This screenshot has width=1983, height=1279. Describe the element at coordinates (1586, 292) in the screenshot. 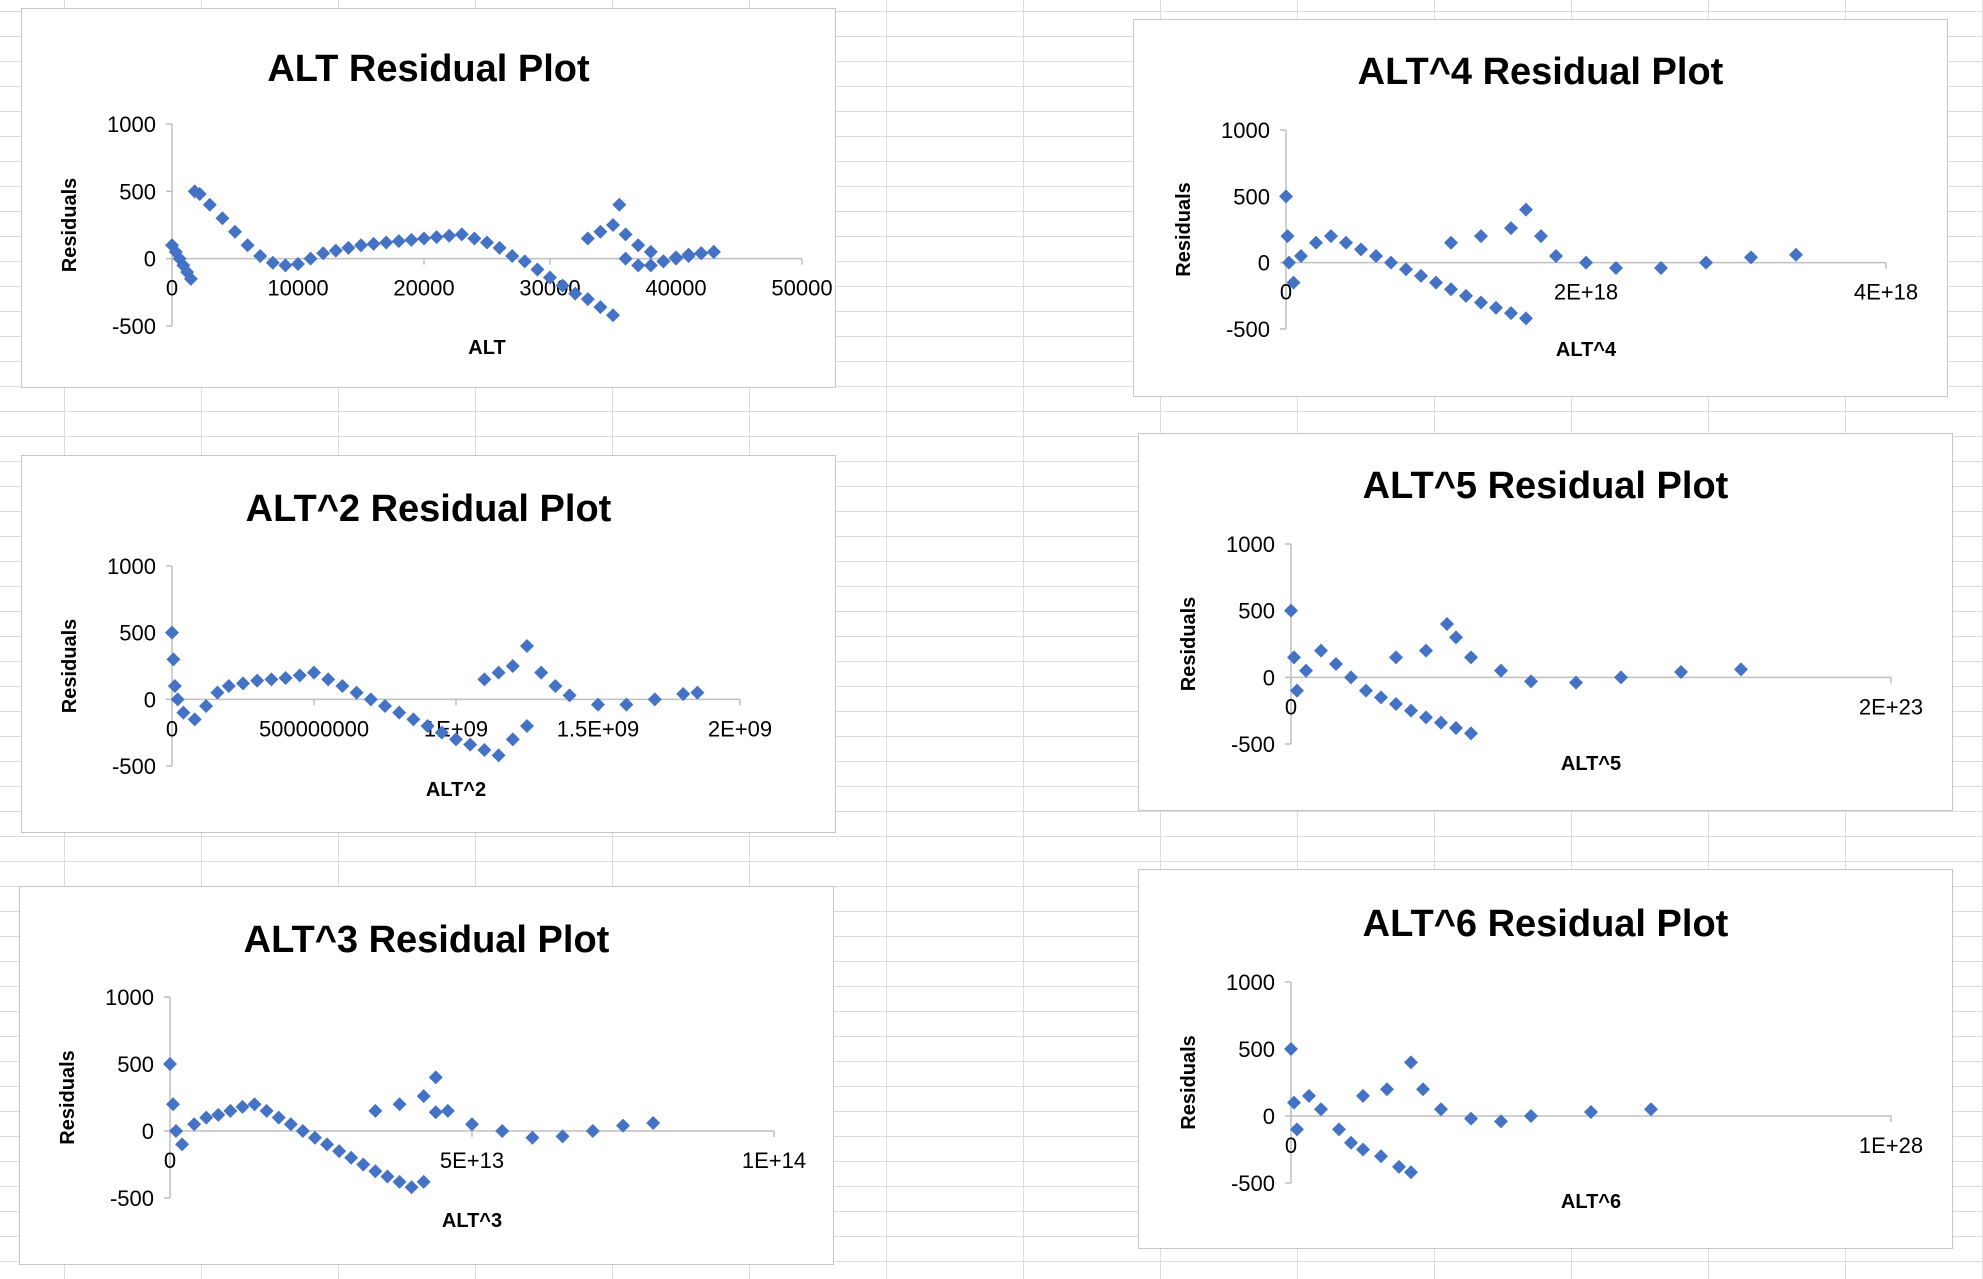

I see `x-tick-label: 2E+18` at that location.